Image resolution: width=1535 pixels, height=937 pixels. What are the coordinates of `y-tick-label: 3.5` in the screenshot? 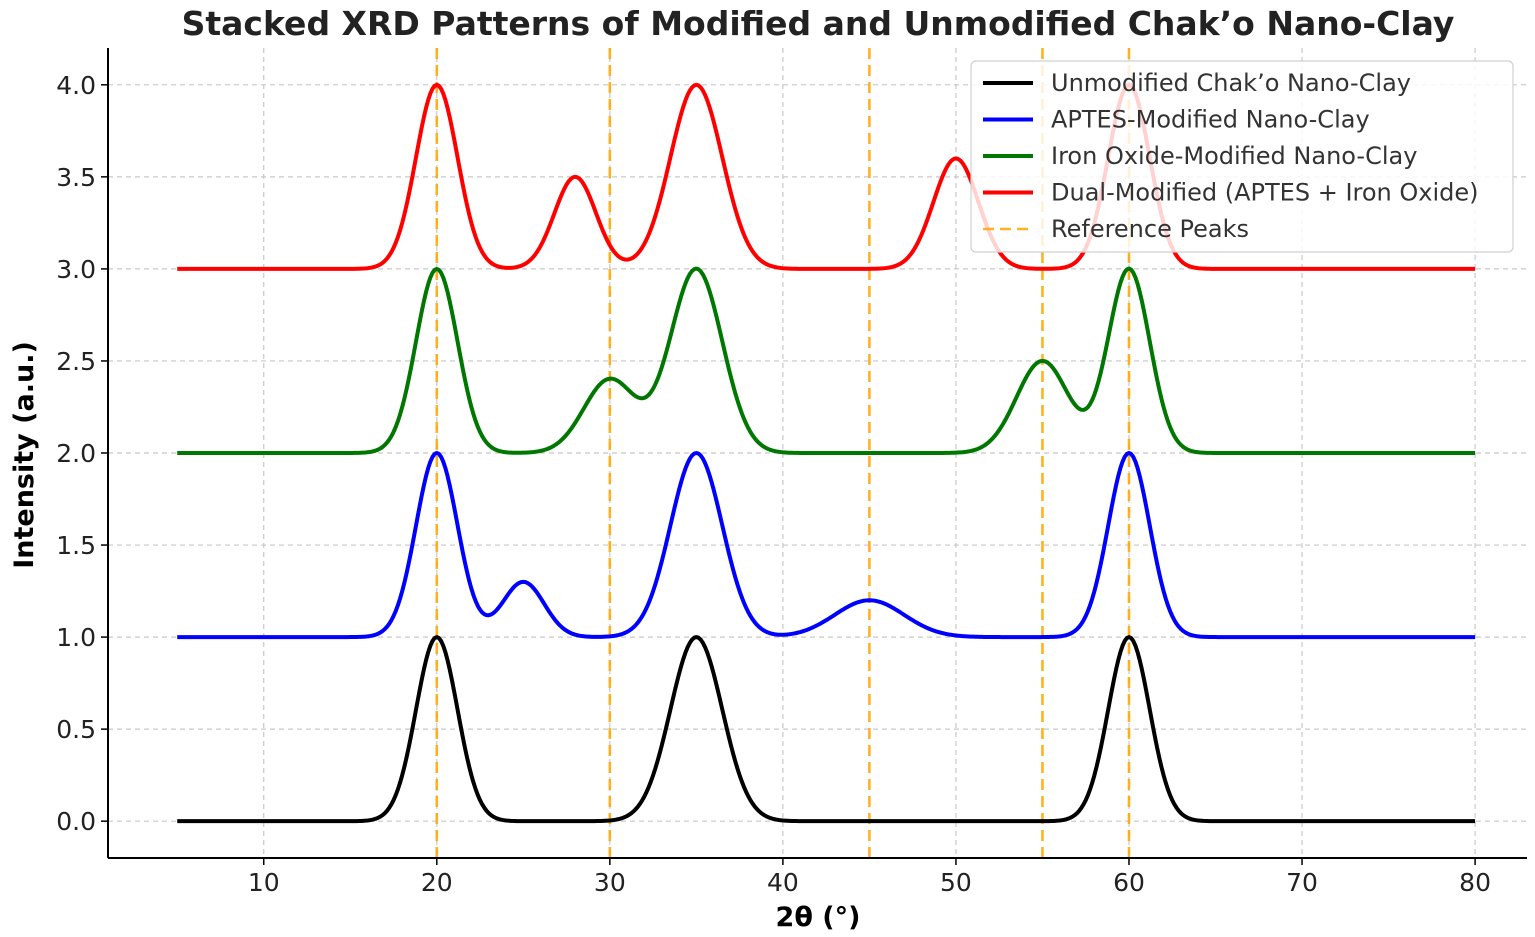 It's located at (76, 177).